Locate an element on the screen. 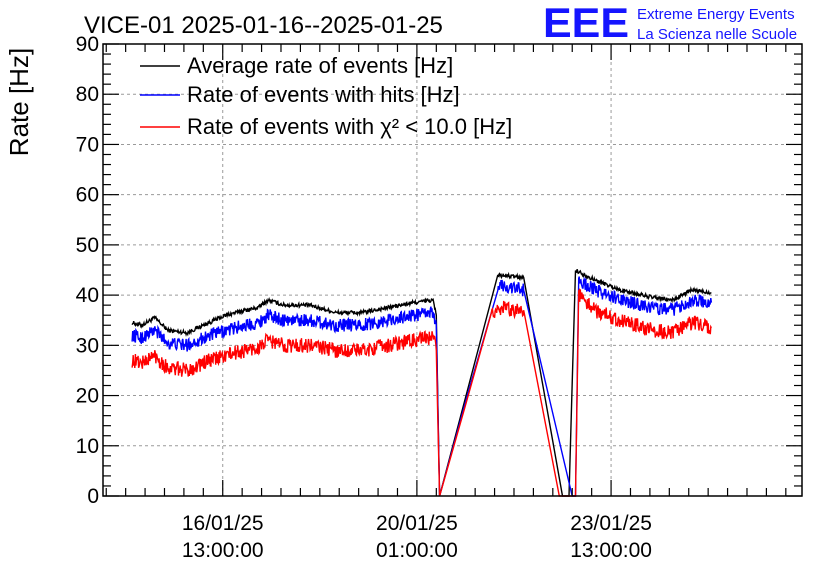 Image resolution: width=836 pixels, height=572 pixels. y-tick-label: 20 is located at coordinates (87, 396).